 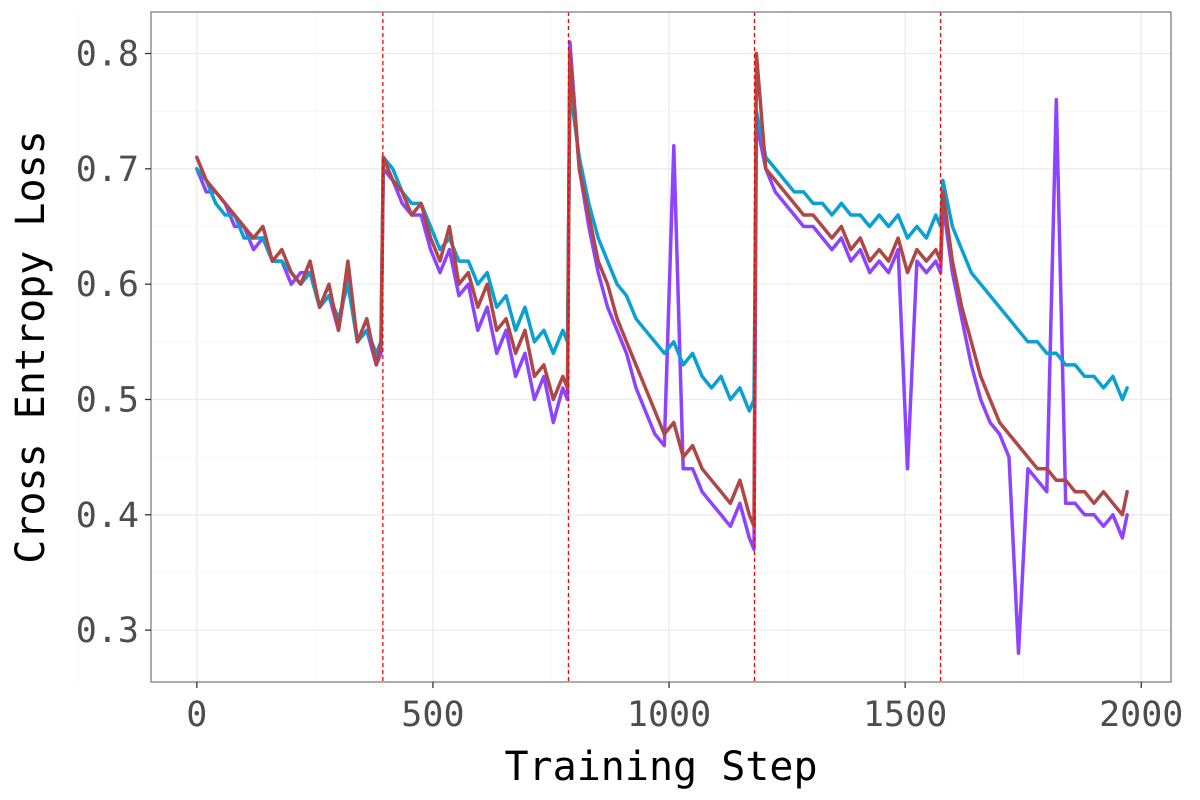 What do you see at coordinates (107, 631) in the screenshot?
I see `y-tick-label: 0.3` at bounding box center [107, 631].